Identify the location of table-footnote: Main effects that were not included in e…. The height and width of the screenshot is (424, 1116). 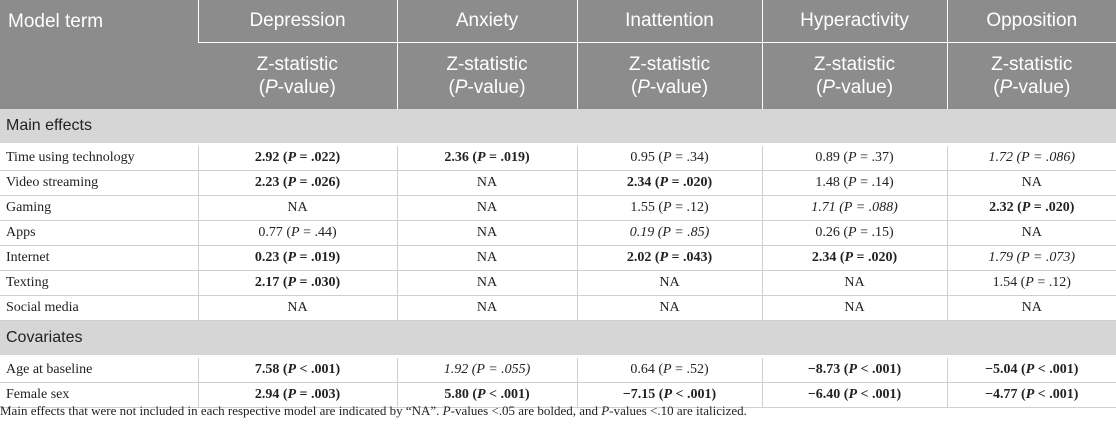
(373, 410).